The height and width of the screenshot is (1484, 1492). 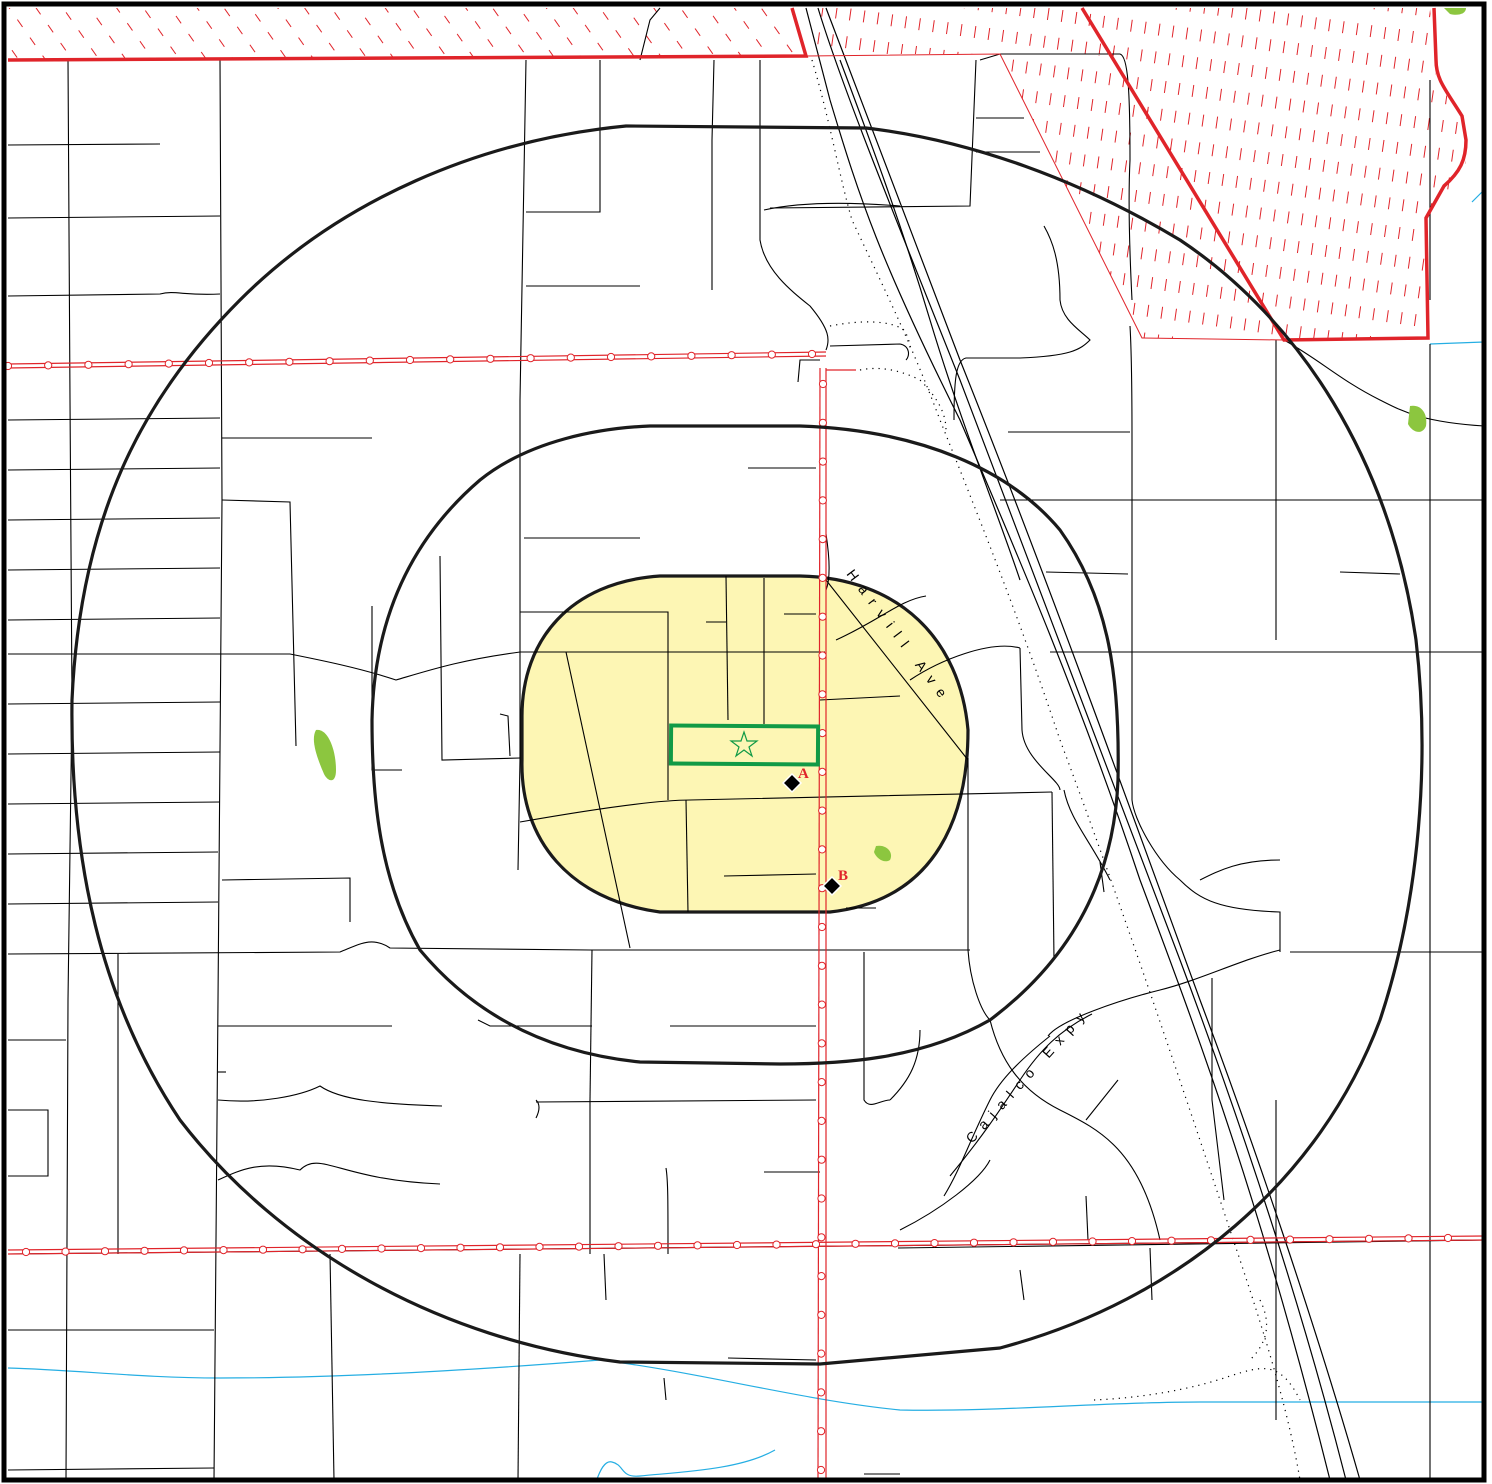 What do you see at coordinates (843, 876) in the screenshot?
I see `receptor-b-label: B` at bounding box center [843, 876].